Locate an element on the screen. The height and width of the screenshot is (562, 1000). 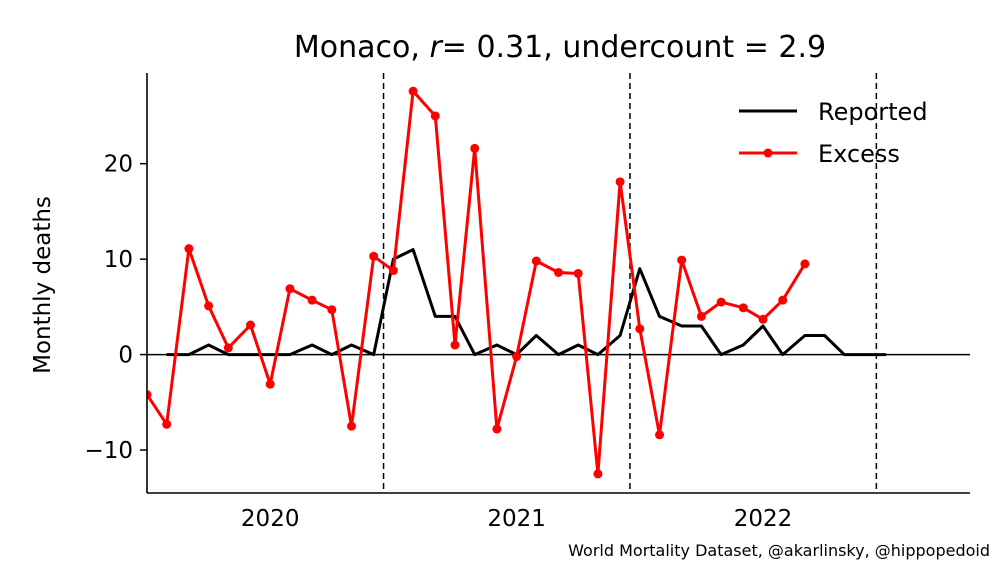
chart-title-prefix: Monaco, is located at coordinates (362, 47).